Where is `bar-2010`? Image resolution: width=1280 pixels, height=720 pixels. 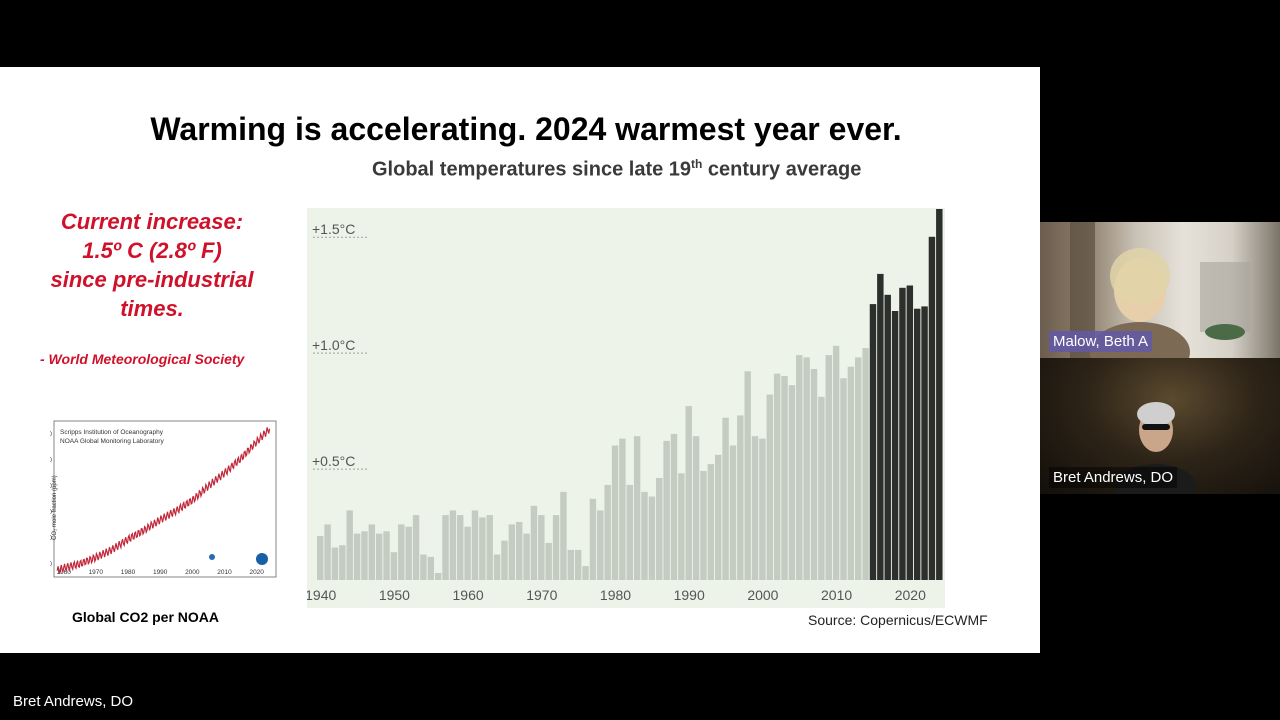 bar-2010 is located at coordinates (836, 462).